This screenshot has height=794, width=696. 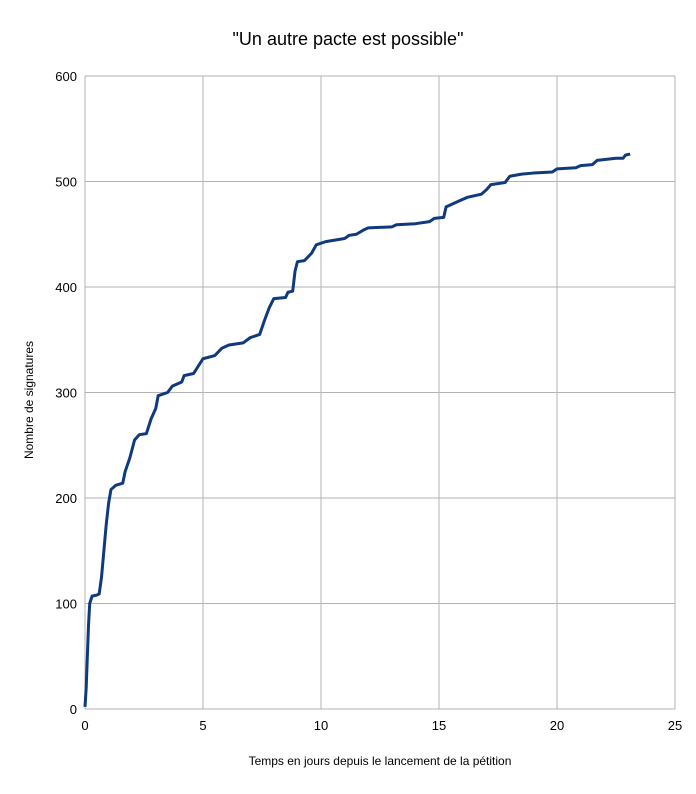 What do you see at coordinates (66, 76) in the screenshot?
I see `y-tick-label: 600` at bounding box center [66, 76].